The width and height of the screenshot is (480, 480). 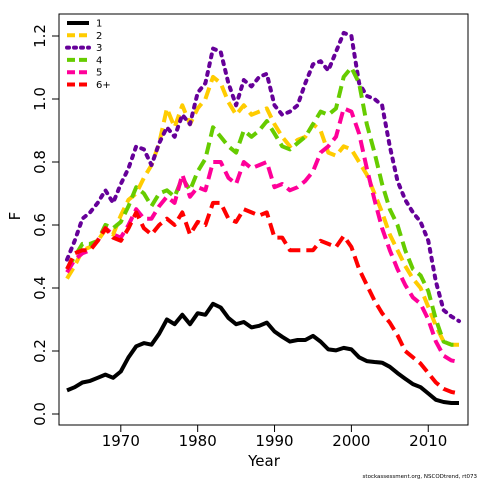 I want to click on x-tick-label-2000: 2000, so click(x=351, y=441).